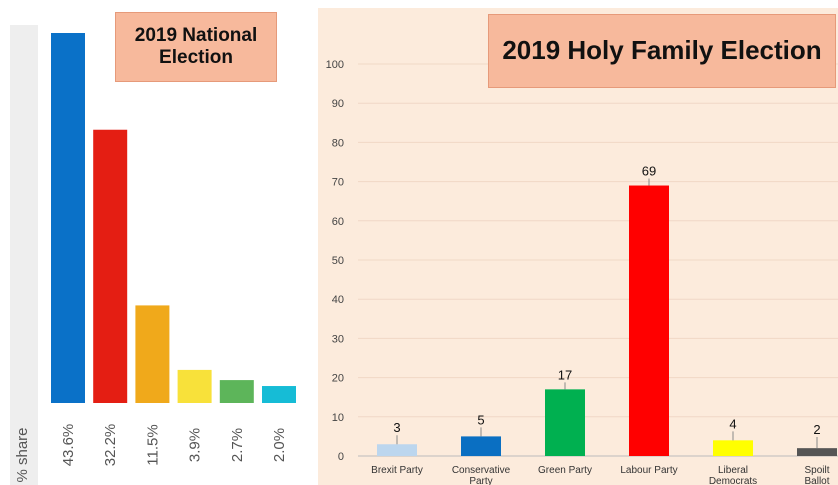 The width and height of the screenshot is (838, 485). I want to click on holy-y-tick-9: 90, so click(338, 104).